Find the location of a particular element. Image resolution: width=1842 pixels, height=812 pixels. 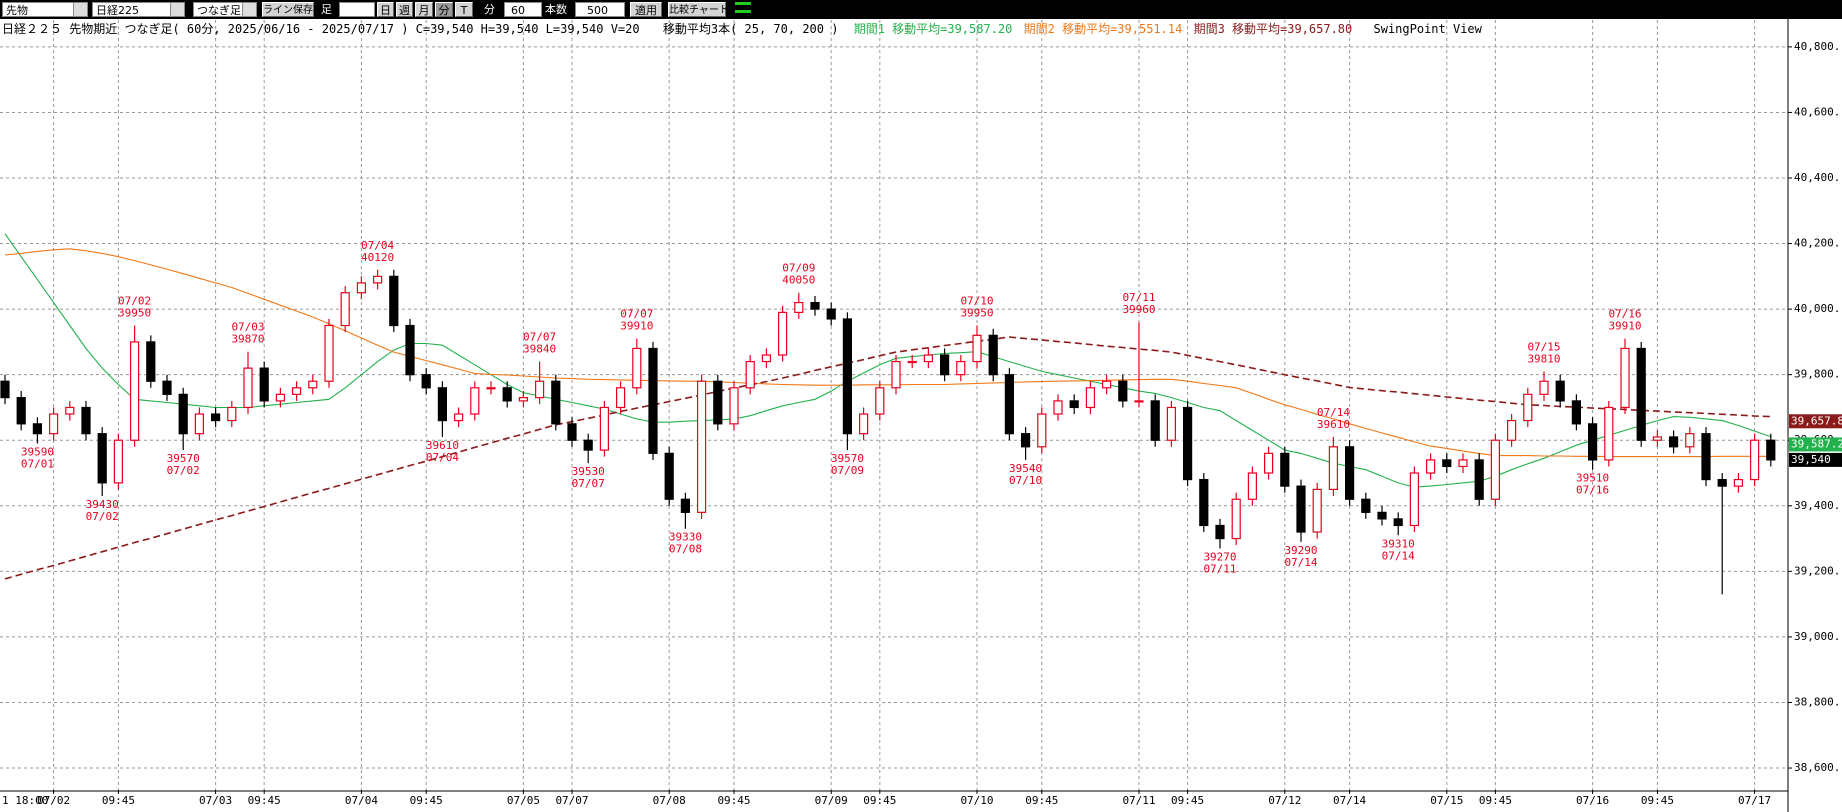

swing-label: 39290 is located at coordinates (1300, 550).